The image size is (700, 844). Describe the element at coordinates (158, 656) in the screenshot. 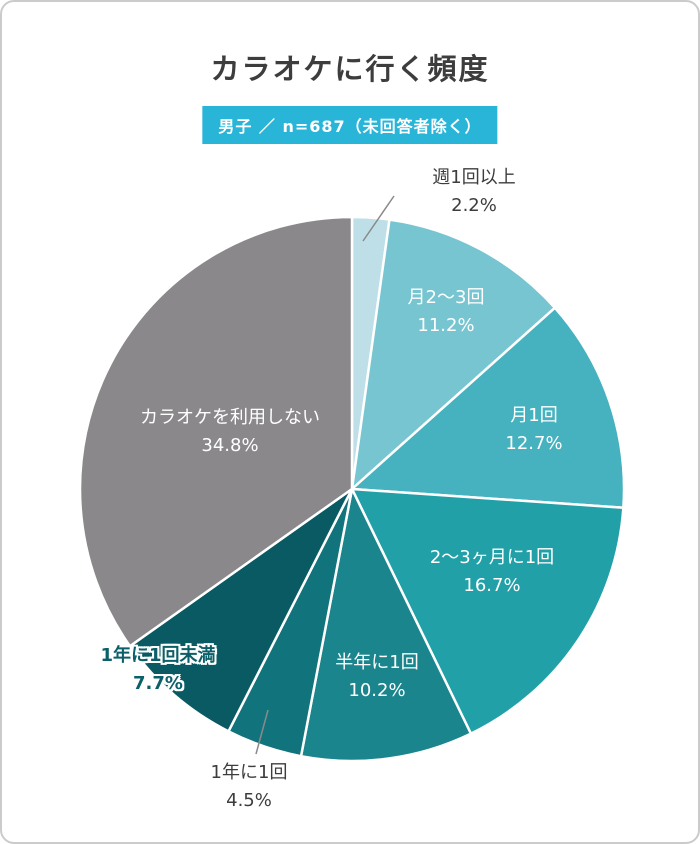

I see `slice-label-text: 1年に1回未満` at that location.